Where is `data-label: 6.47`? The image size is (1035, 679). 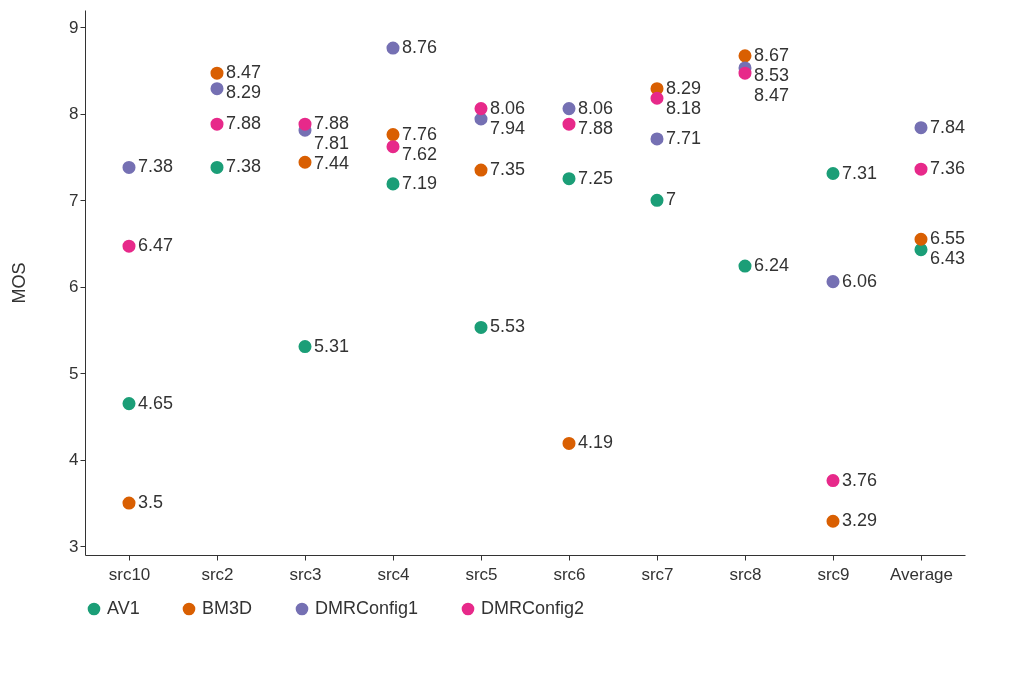 data-label: 6.47 is located at coordinates (156, 245).